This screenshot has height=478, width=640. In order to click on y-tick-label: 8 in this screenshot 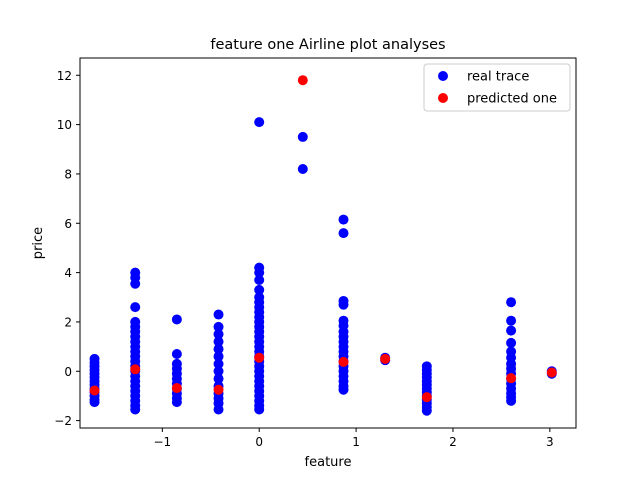, I will do `click(68, 174)`.